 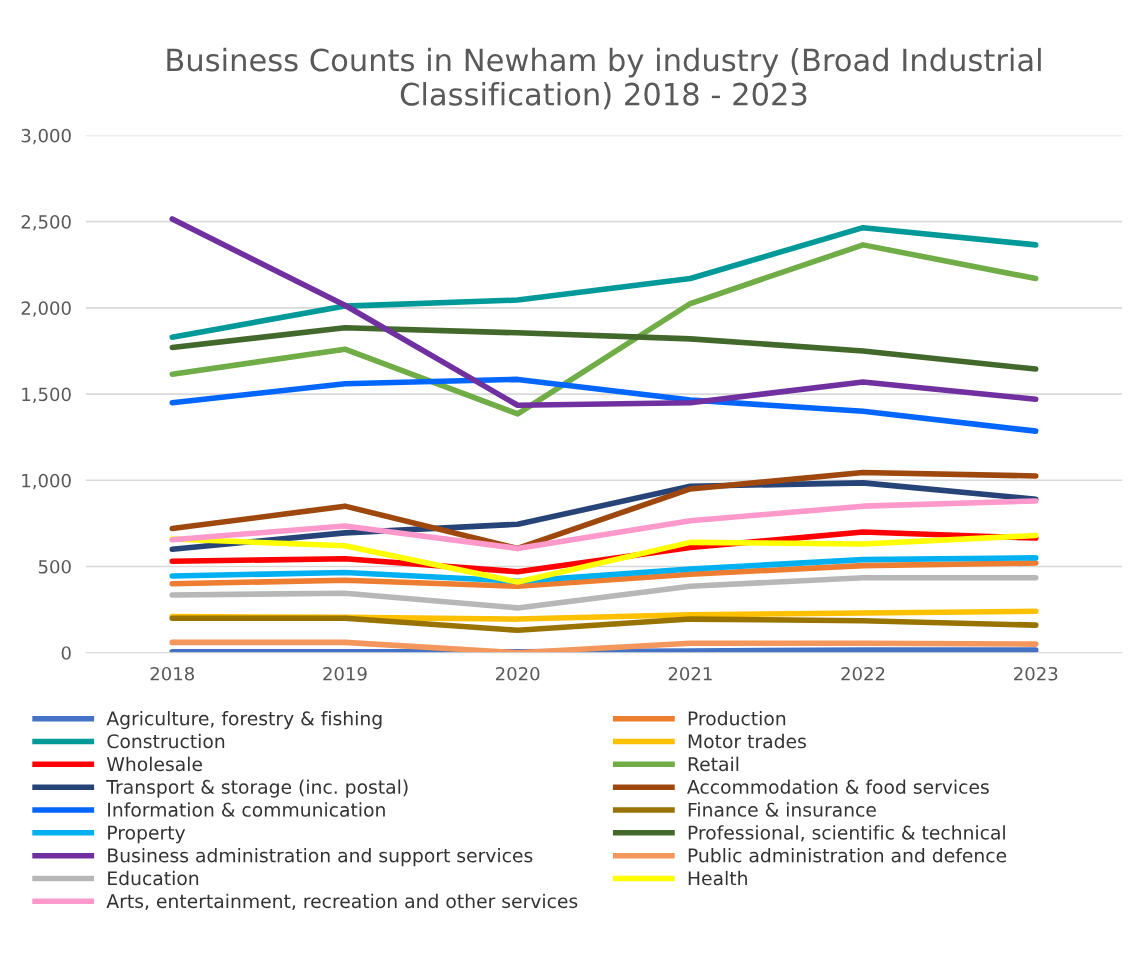 What do you see at coordinates (737, 718) in the screenshot?
I see `legend-label: Production` at bounding box center [737, 718].